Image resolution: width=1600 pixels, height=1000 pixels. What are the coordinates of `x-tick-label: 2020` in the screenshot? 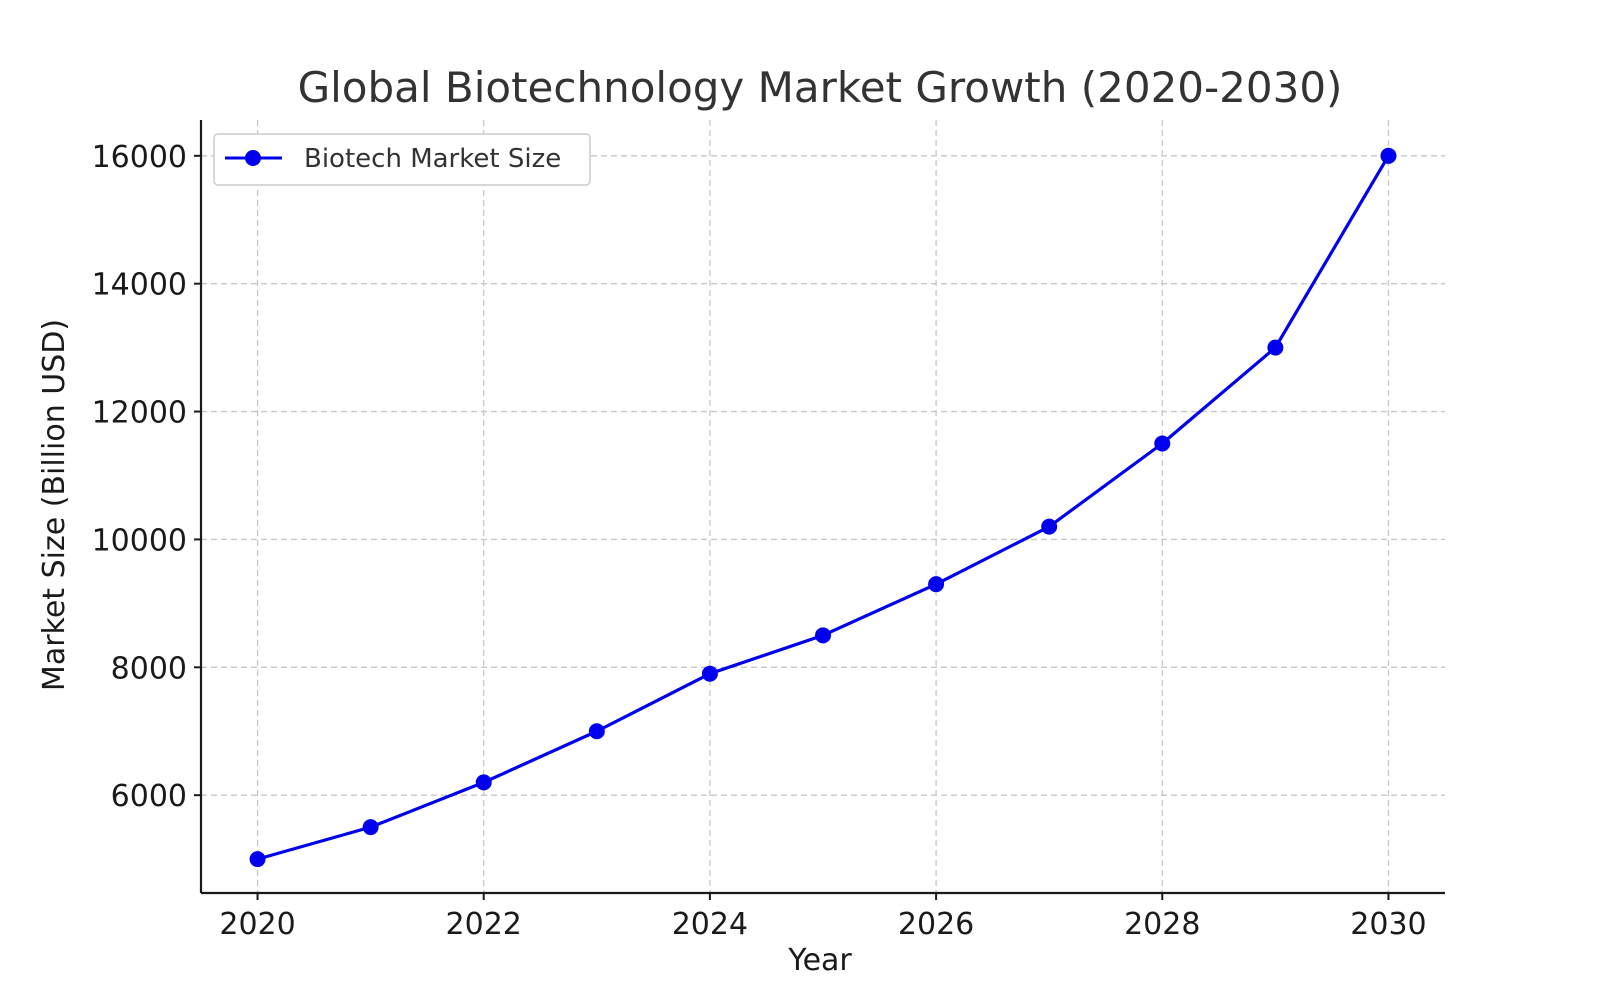 It's located at (257, 924).